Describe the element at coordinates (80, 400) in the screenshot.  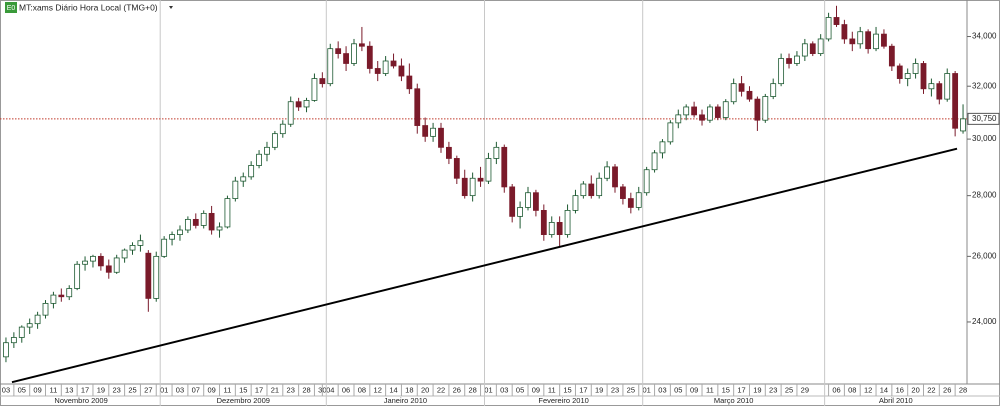
I see `month-label: Novembro 2009` at that location.